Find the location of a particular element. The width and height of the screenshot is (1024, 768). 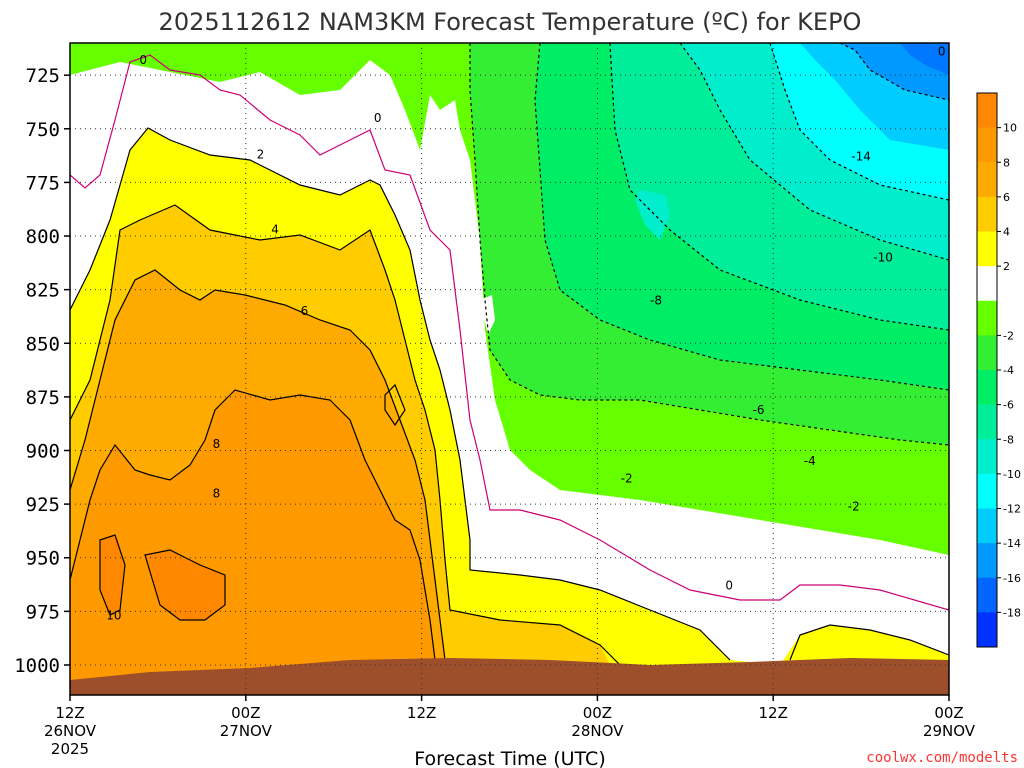

colorbar-label: -12 is located at coordinates (1012, 509).